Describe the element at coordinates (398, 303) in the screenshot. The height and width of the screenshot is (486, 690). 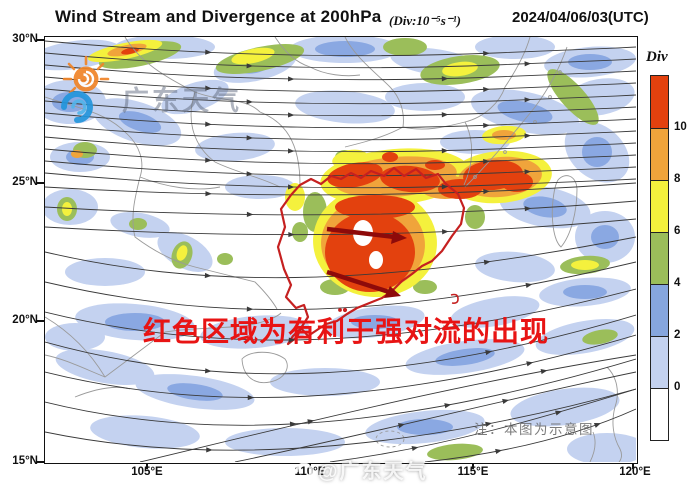
I see `red-coastal-marks` at that location.